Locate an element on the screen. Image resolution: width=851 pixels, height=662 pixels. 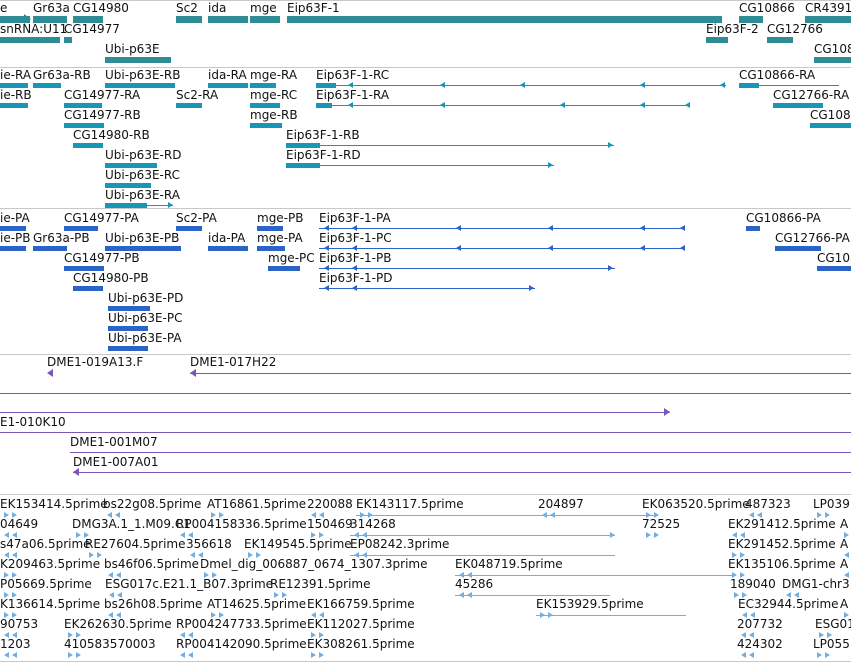
proteins-label: mge-PA is located at coordinates (280, 238).